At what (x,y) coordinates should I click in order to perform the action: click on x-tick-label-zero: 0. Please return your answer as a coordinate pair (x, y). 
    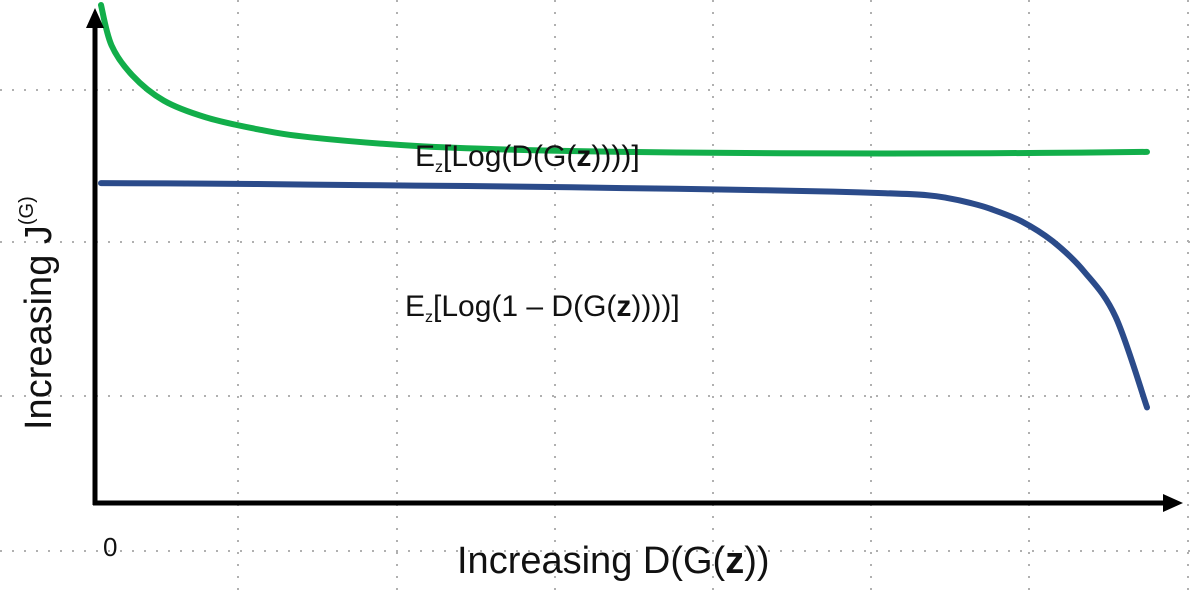
    Looking at the image, I should click on (110, 547).